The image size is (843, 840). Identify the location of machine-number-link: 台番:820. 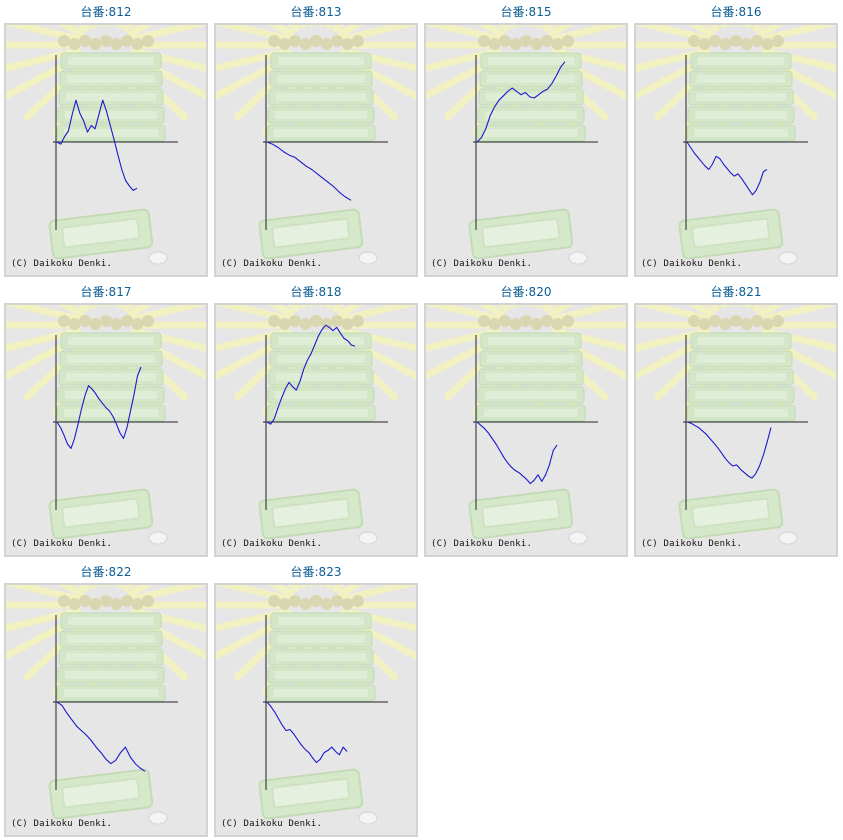
(526, 292).